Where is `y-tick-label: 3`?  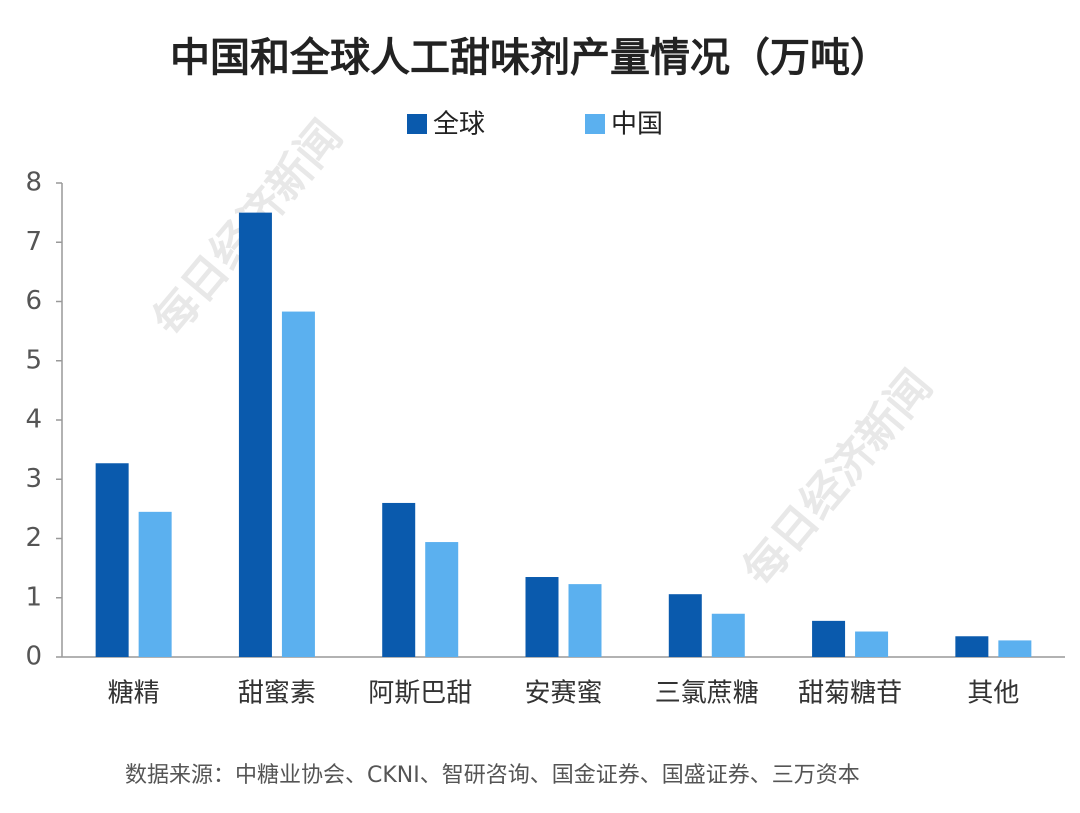 y-tick-label: 3 is located at coordinates (33, 479).